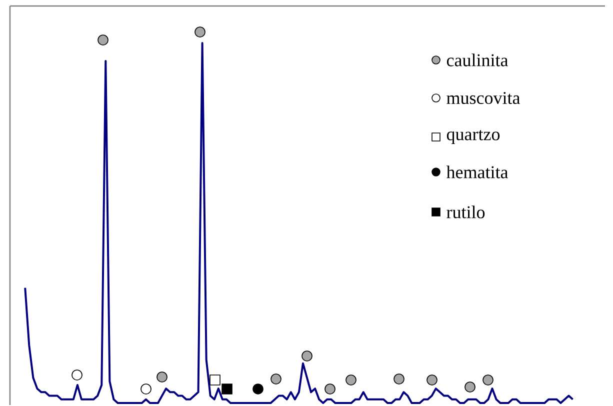 The width and height of the screenshot is (613, 406). I want to click on annotation: caulinita, so click(477, 60).